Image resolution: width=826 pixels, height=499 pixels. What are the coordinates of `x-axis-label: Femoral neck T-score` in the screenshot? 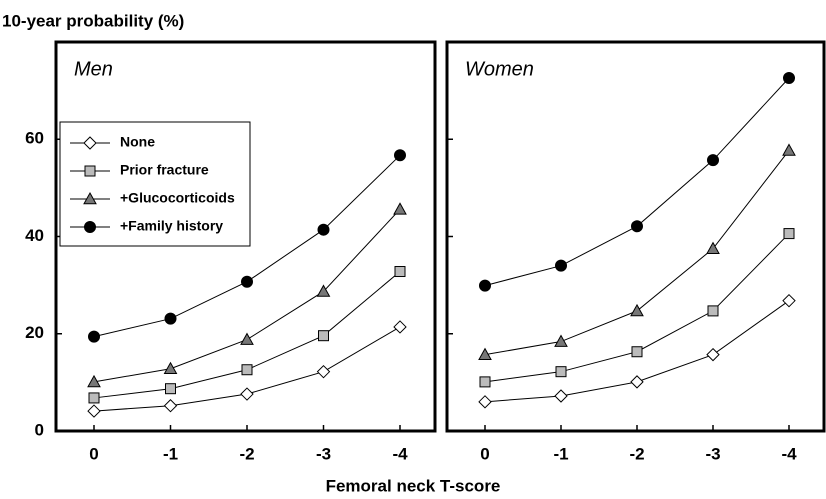 It's located at (413, 485).